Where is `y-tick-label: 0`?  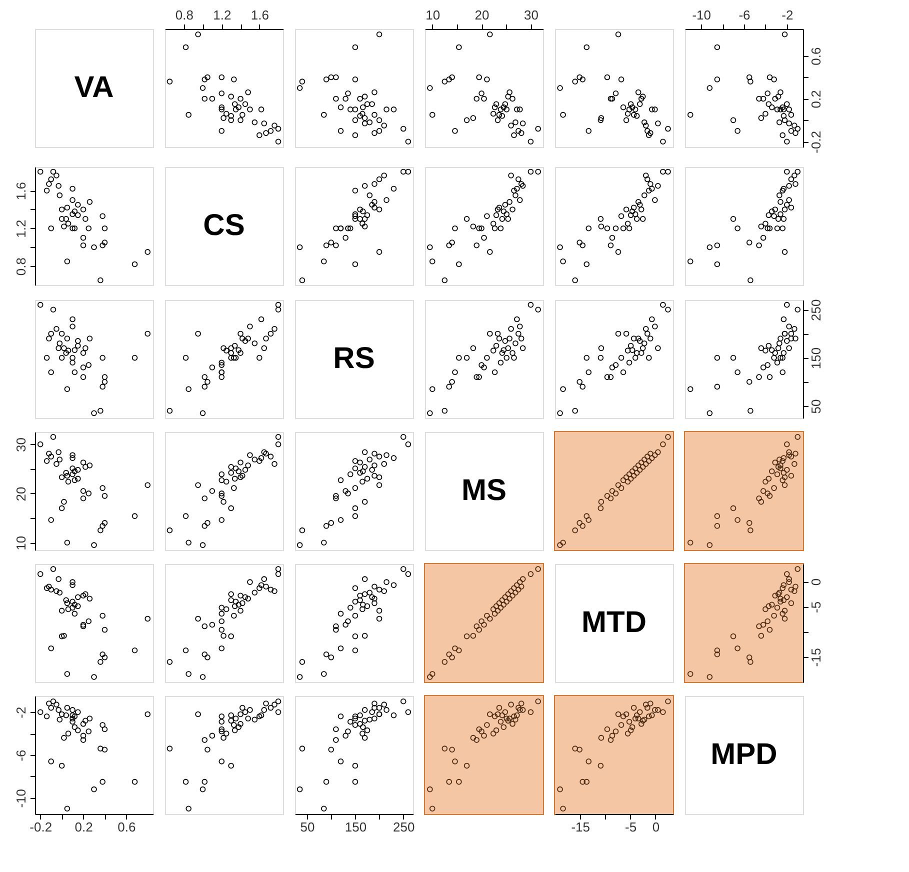 y-tick-label: 0 is located at coordinates (816, 582).